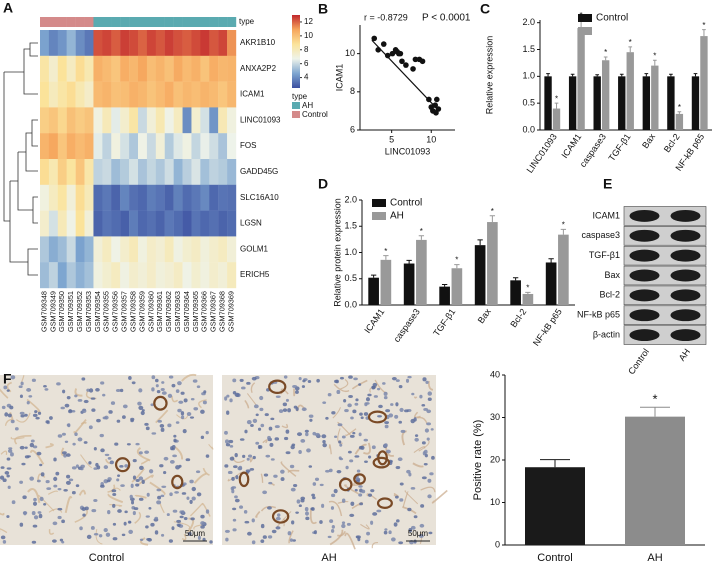 The height and width of the screenshot is (570, 718). What do you see at coordinates (704, 33) in the screenshot?
I see `error-bar` at bounding box center [704, 33].